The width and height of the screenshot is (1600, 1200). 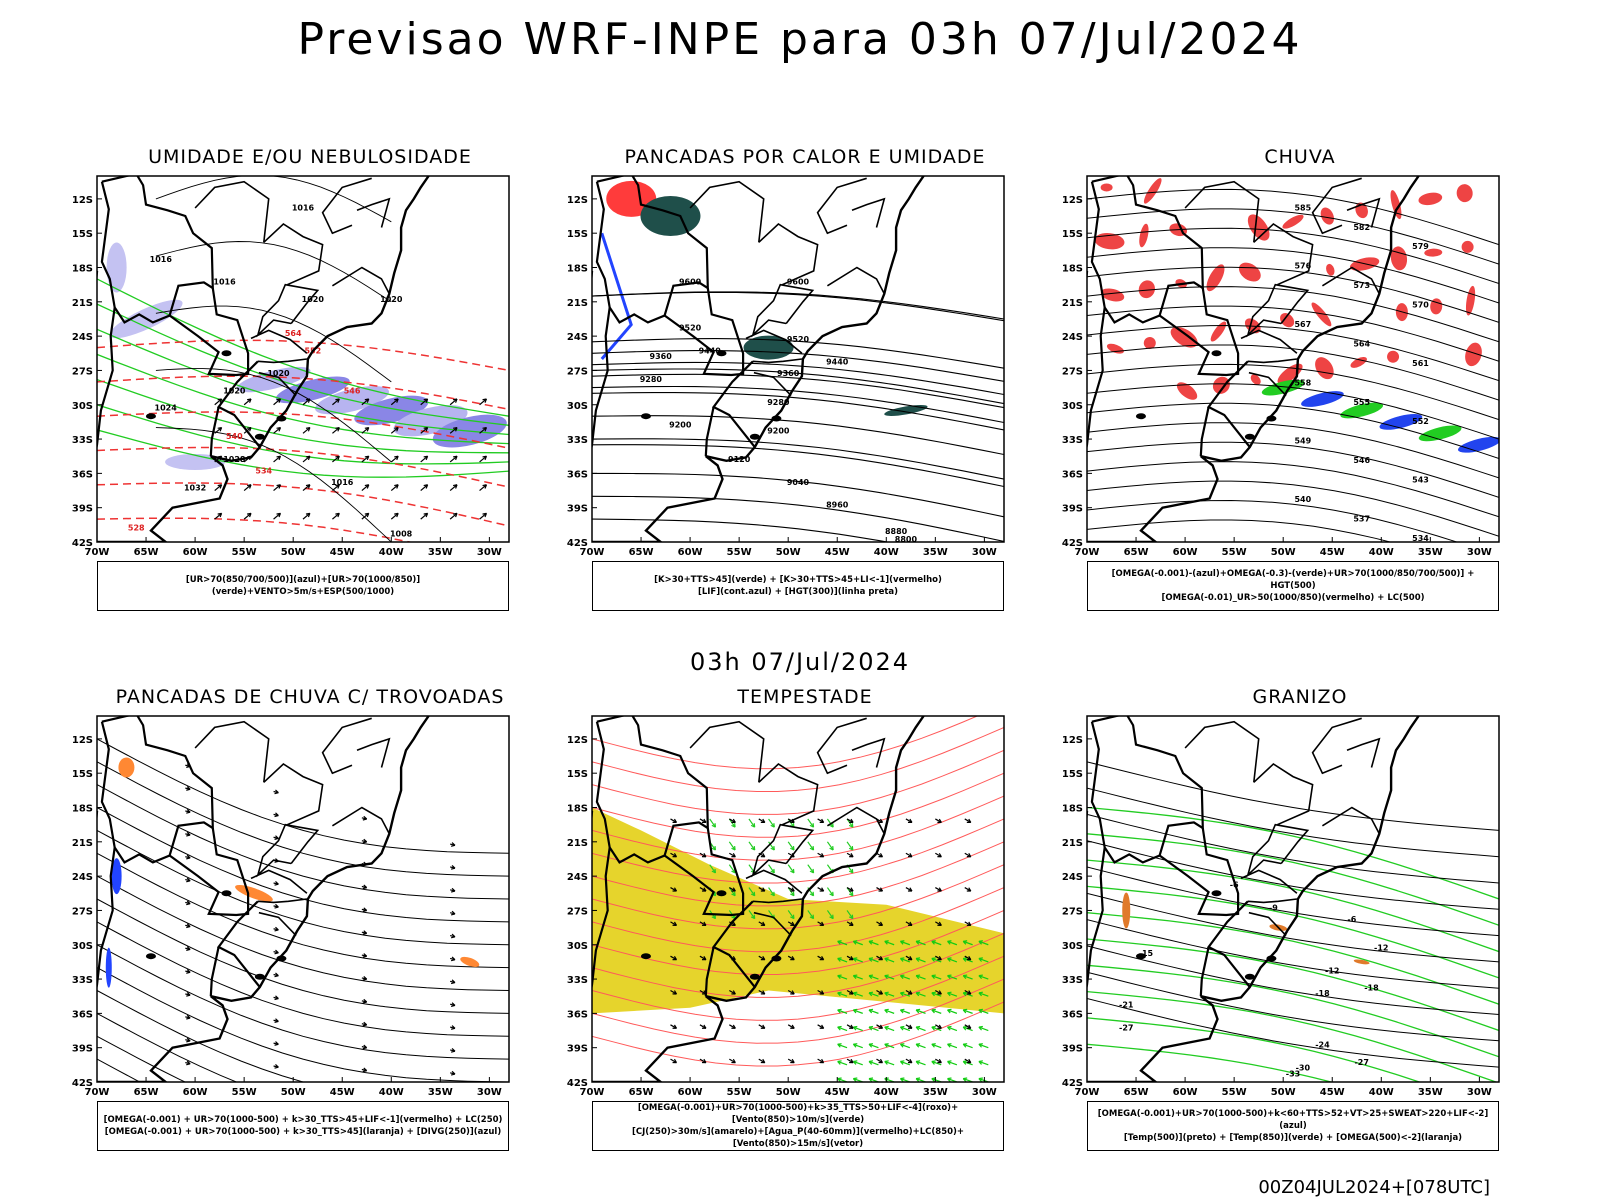 I want to click on lon-label: 50W, so click(x=1283, y=1092).